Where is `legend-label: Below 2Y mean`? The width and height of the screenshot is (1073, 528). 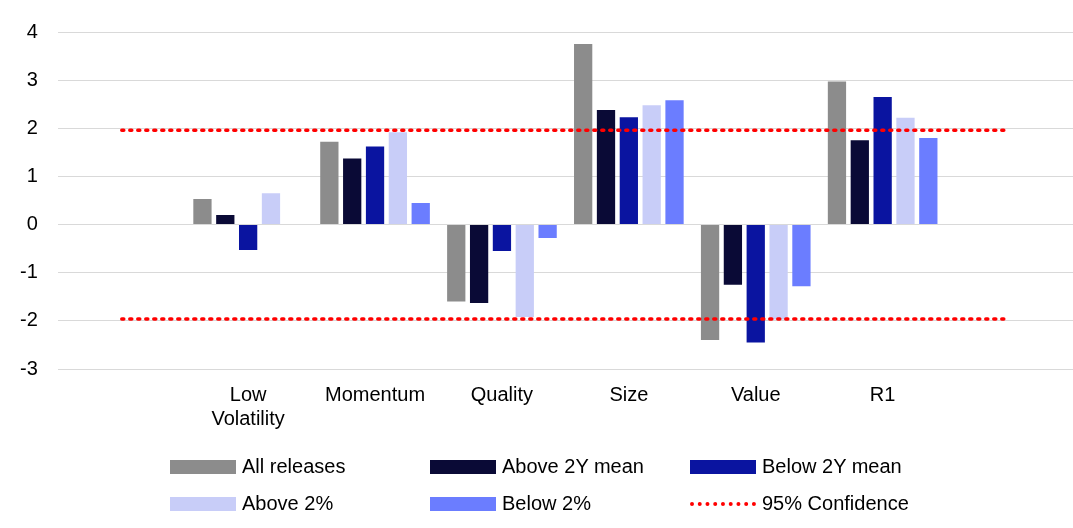 legend-label: Below 2Y mean is located at coordinates (832, 466).